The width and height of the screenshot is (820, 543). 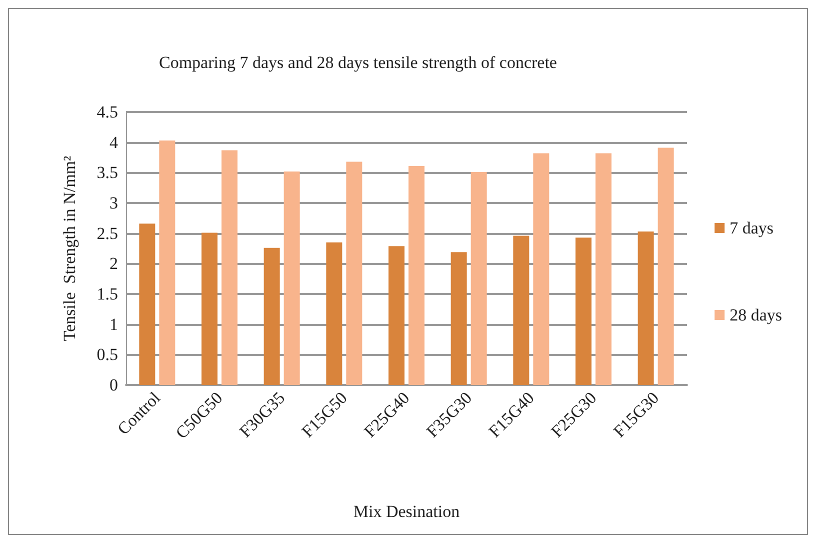 I want to click on legend-label: 7 days, so click(x=752, y=228).